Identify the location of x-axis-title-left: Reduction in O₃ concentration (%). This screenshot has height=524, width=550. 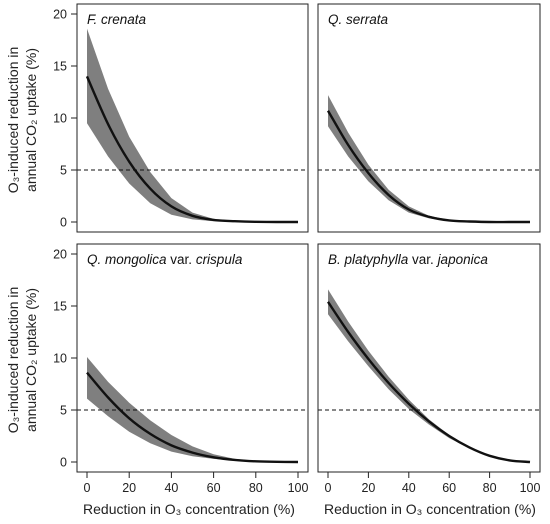
(189, 509).